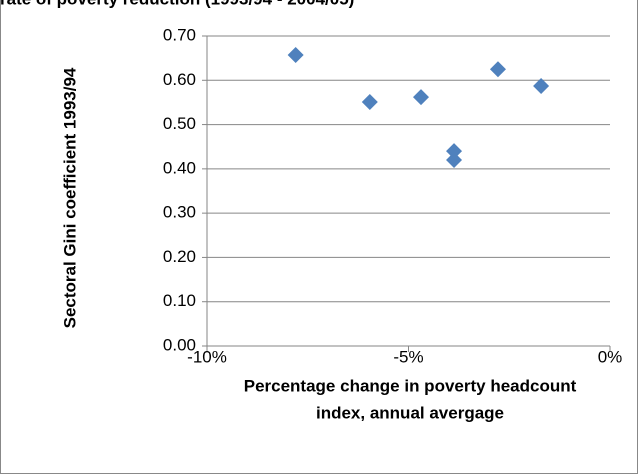 The width and height of the screenshot is (638, 474). Describe the element at coordinates (408, 356) in the screenshot. I see `x-tick-label: -5%` at that location.